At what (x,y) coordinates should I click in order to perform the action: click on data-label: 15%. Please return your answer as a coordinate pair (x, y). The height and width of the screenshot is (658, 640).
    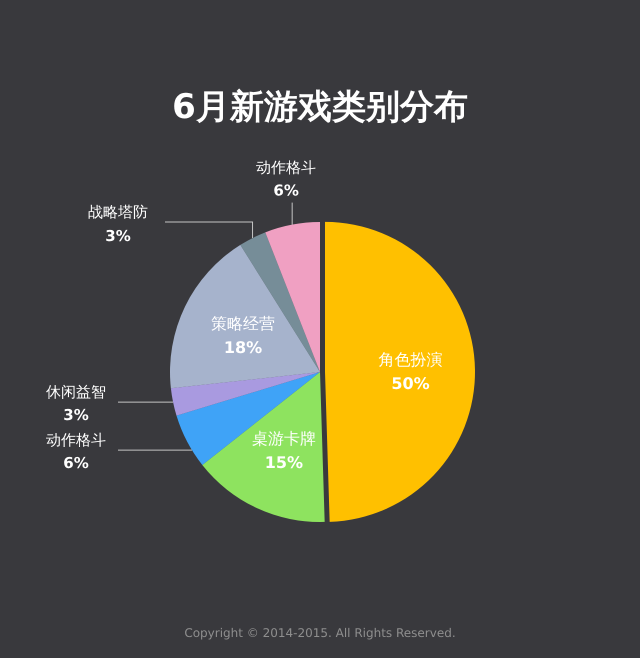
    Looking at the image, I should click on (284, 462).